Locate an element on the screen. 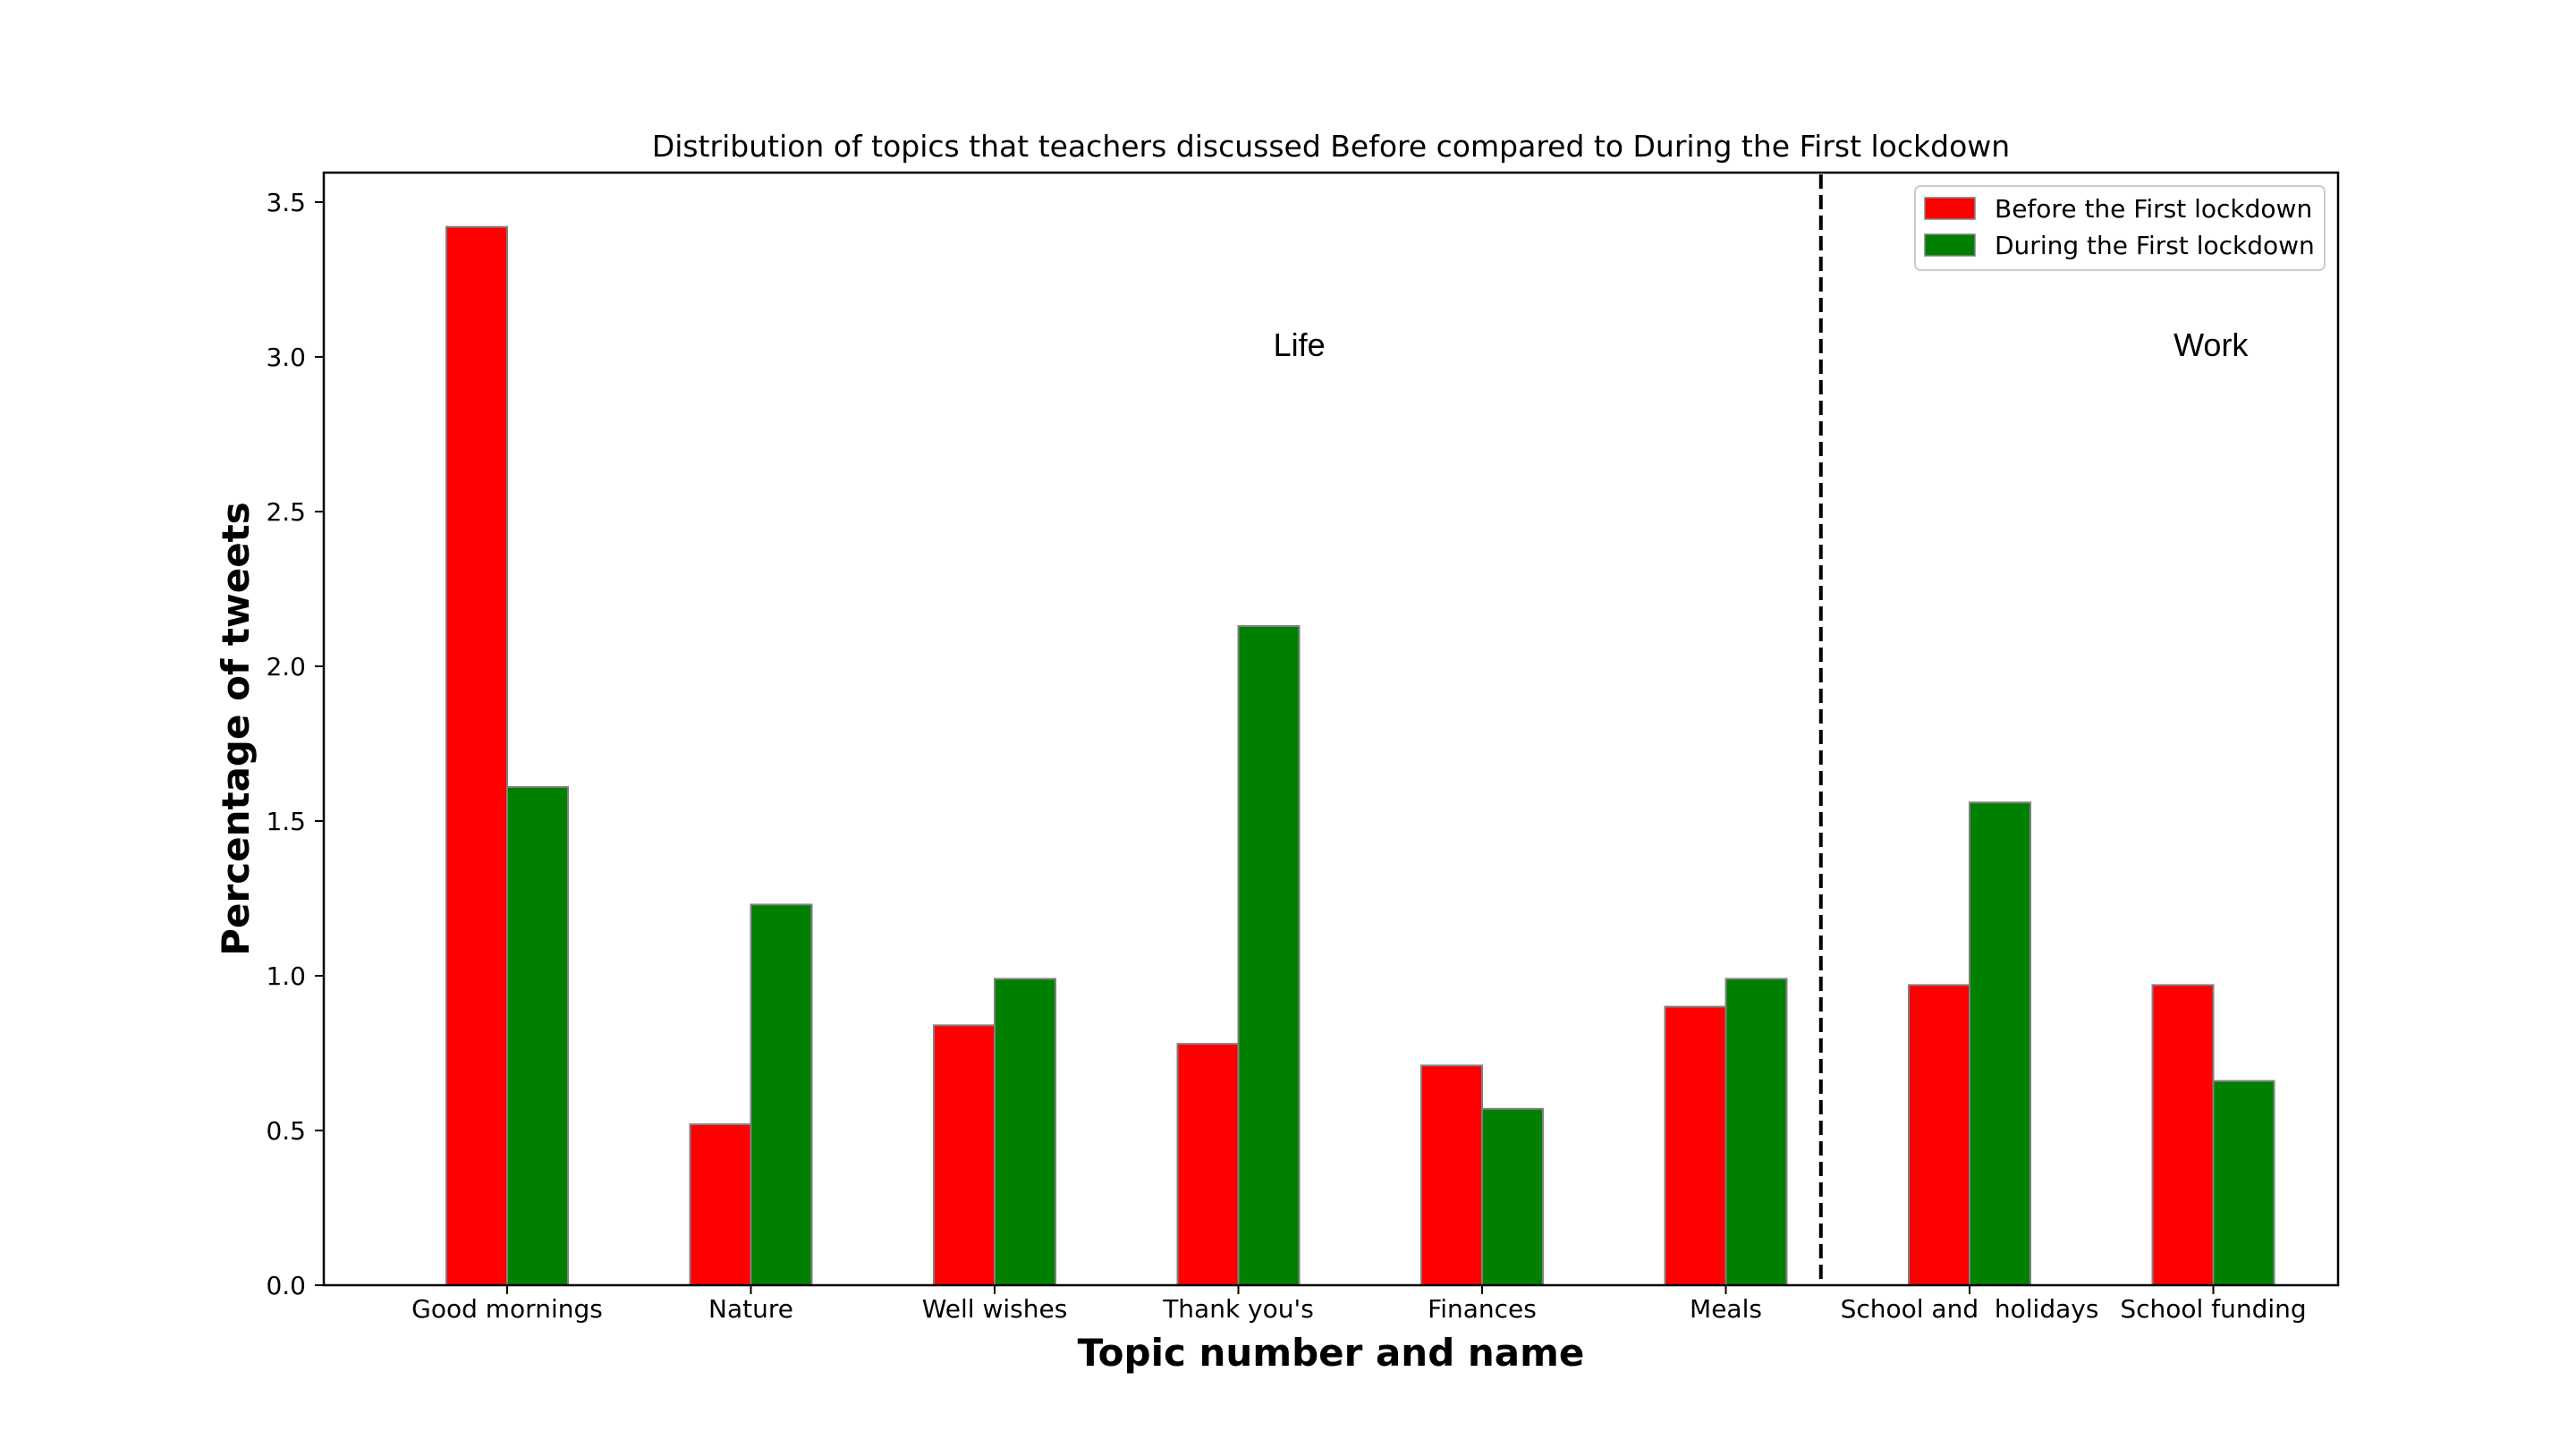 The height and width of the screenshot is (1431, 2576). legend-label-before: Before the First lockdown is located at coordinates (2153, 209).